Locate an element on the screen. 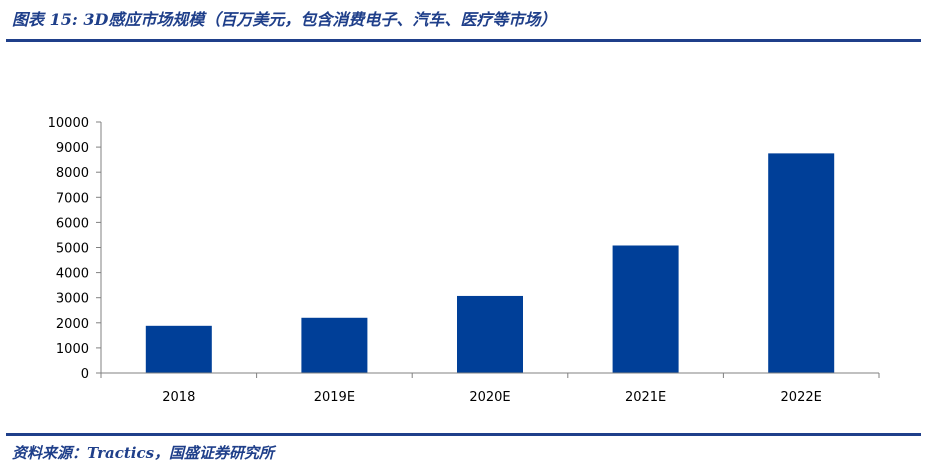 This screenshot has width=927, height=470. bar-2020e is located at coordinates (490, 334).